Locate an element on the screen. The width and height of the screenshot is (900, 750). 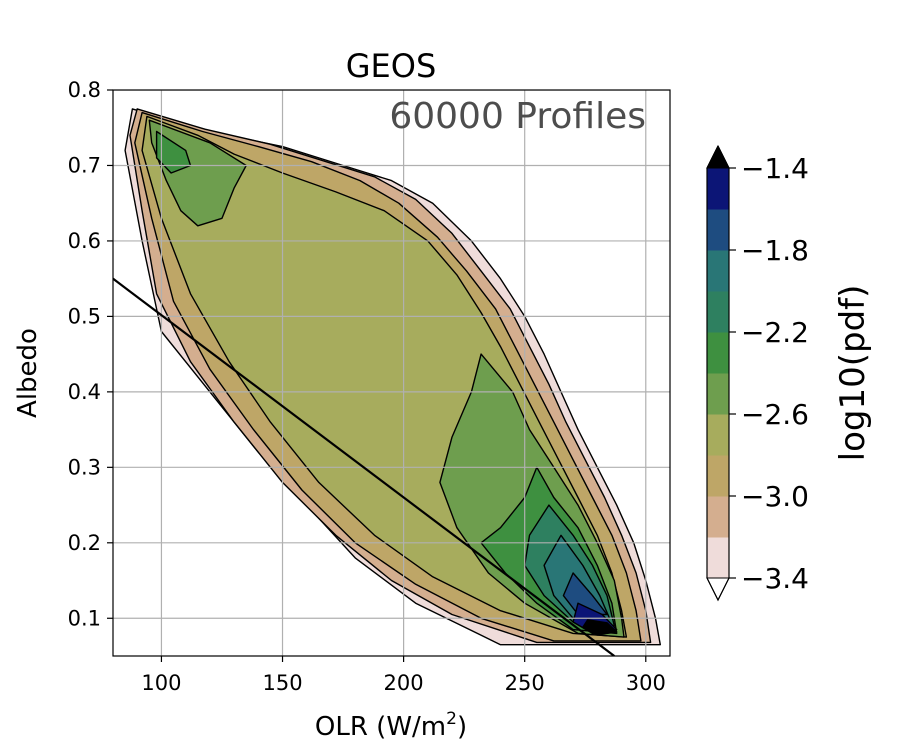
y-tick-label: 0.7 is located at coordinates (84, 165).